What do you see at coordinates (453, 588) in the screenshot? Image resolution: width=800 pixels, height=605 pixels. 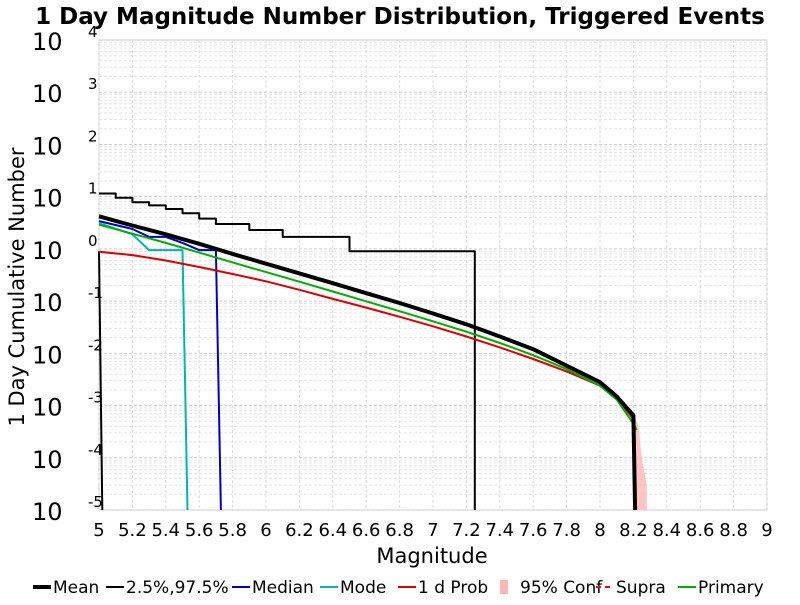 I see `legend-label-1-d-prob: 1 d Prob` at bounding box center [453, 588].